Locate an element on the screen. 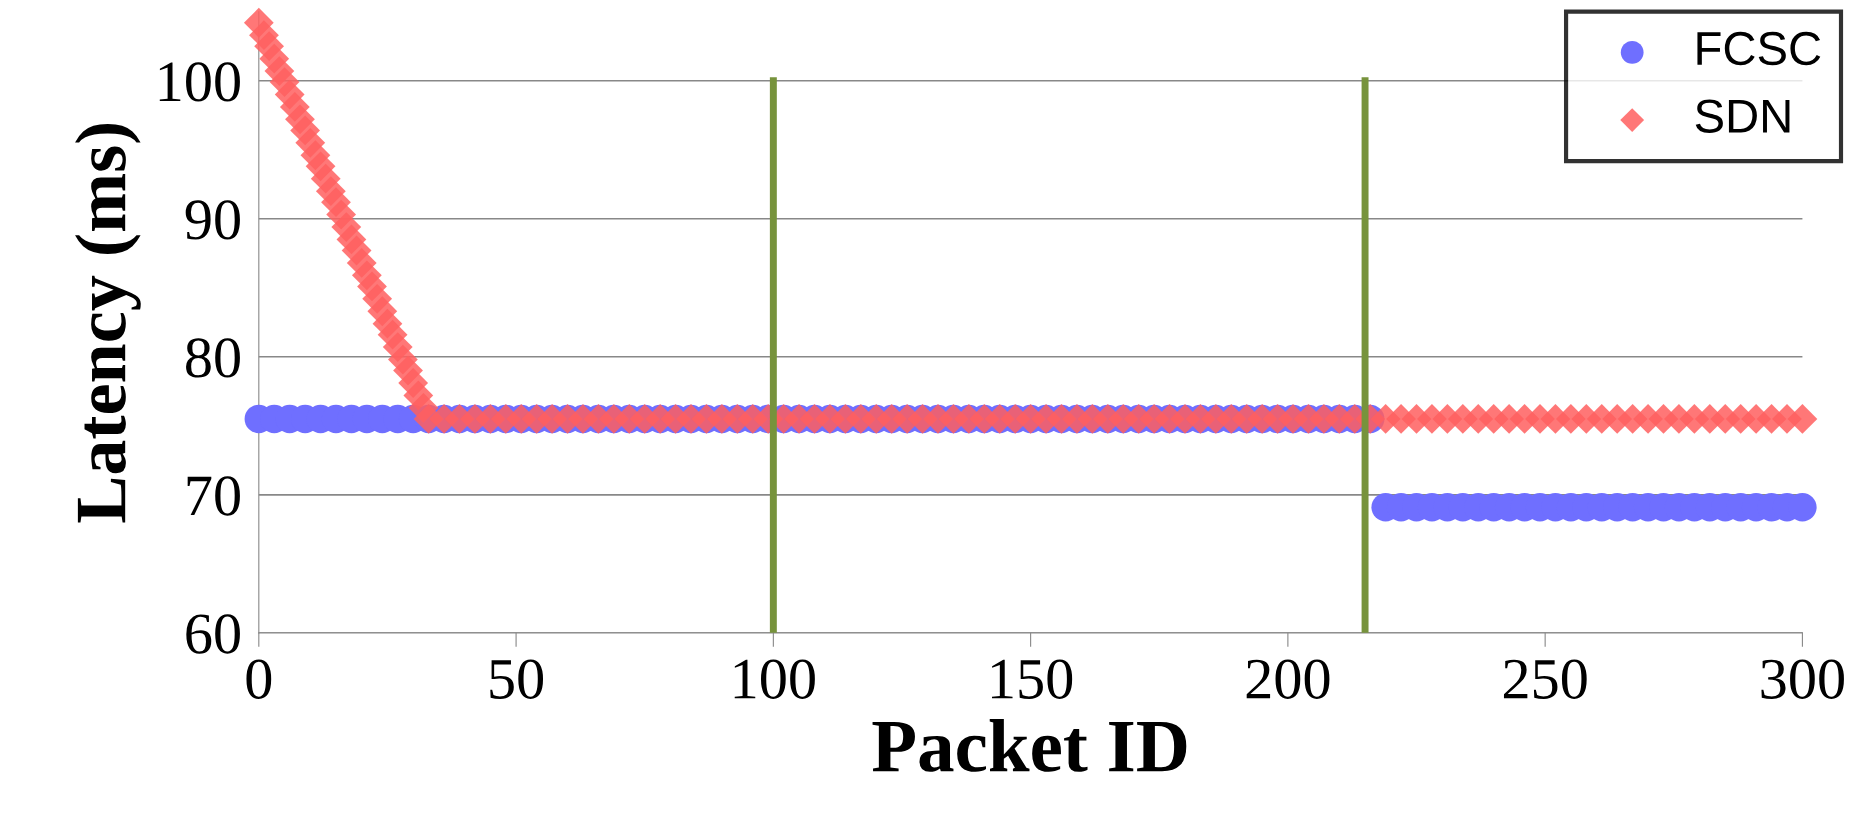 The height and width of the screenshot is (836, 1862). x-tick-label: 250 is located at coordinates (1545, 679).